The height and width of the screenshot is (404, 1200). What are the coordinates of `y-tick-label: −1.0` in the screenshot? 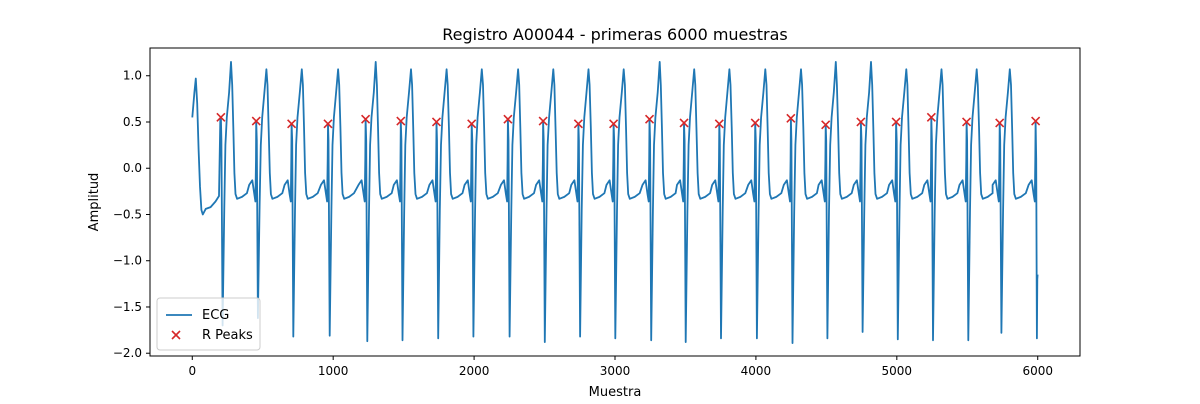 It's located at (127, 261).